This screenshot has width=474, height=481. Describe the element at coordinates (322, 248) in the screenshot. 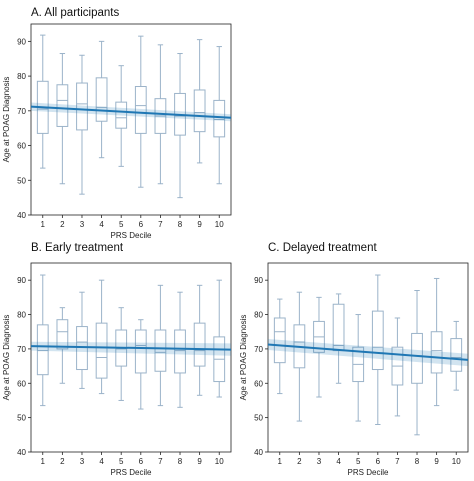

I see `panel-title: C. Delayed treatment` at that location.